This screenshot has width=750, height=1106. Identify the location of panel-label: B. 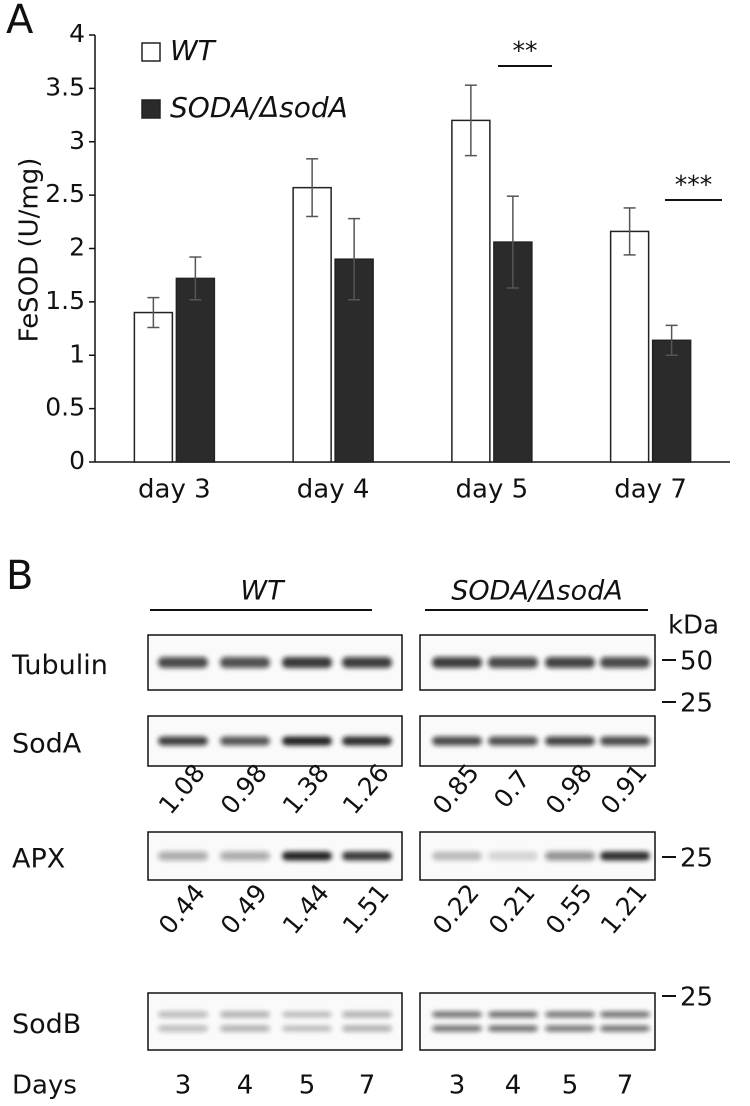
(19, 576).